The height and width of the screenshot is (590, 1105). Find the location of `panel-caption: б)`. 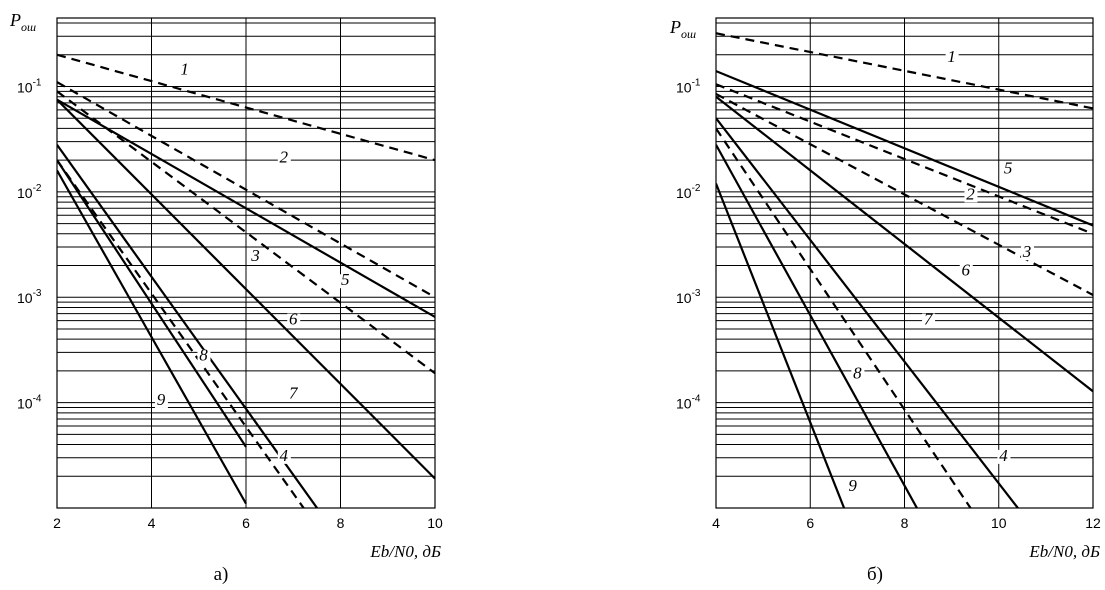

panel-caption: б) is located at coordinates (875, 574).